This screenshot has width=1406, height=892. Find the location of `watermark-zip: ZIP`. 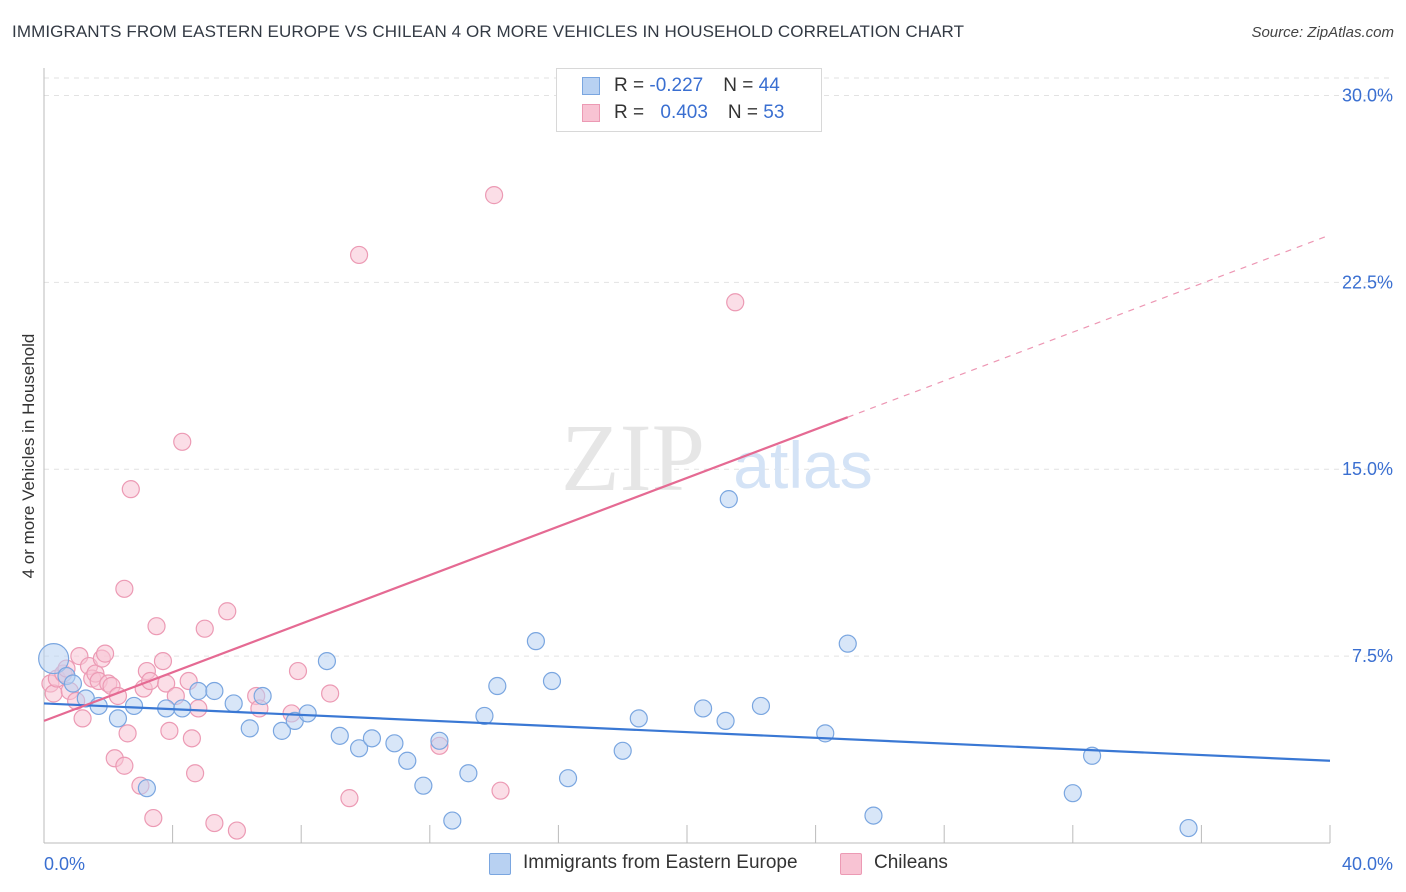

watermark-zip: ZIP is located at coordinates (633, 457).